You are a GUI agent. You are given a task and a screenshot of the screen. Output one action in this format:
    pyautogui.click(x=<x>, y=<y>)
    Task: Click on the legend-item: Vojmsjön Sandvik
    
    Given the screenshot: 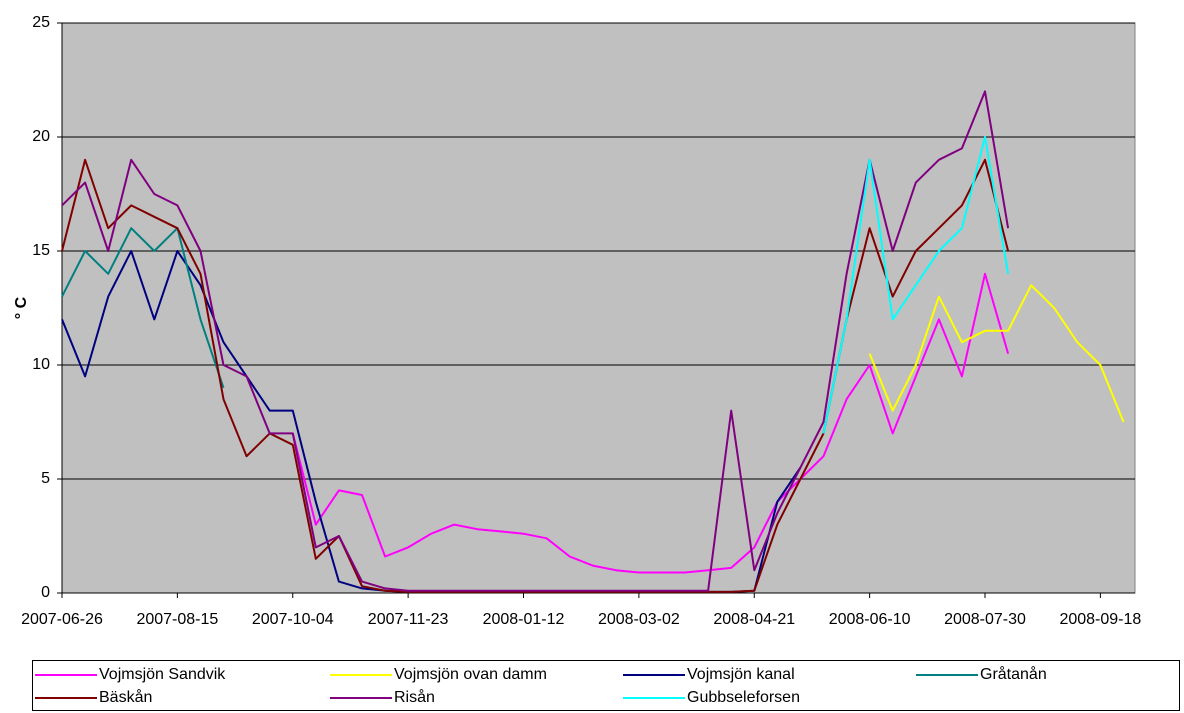 What is the action you would take?
    pyautogui.click(x=182, y=674)
    